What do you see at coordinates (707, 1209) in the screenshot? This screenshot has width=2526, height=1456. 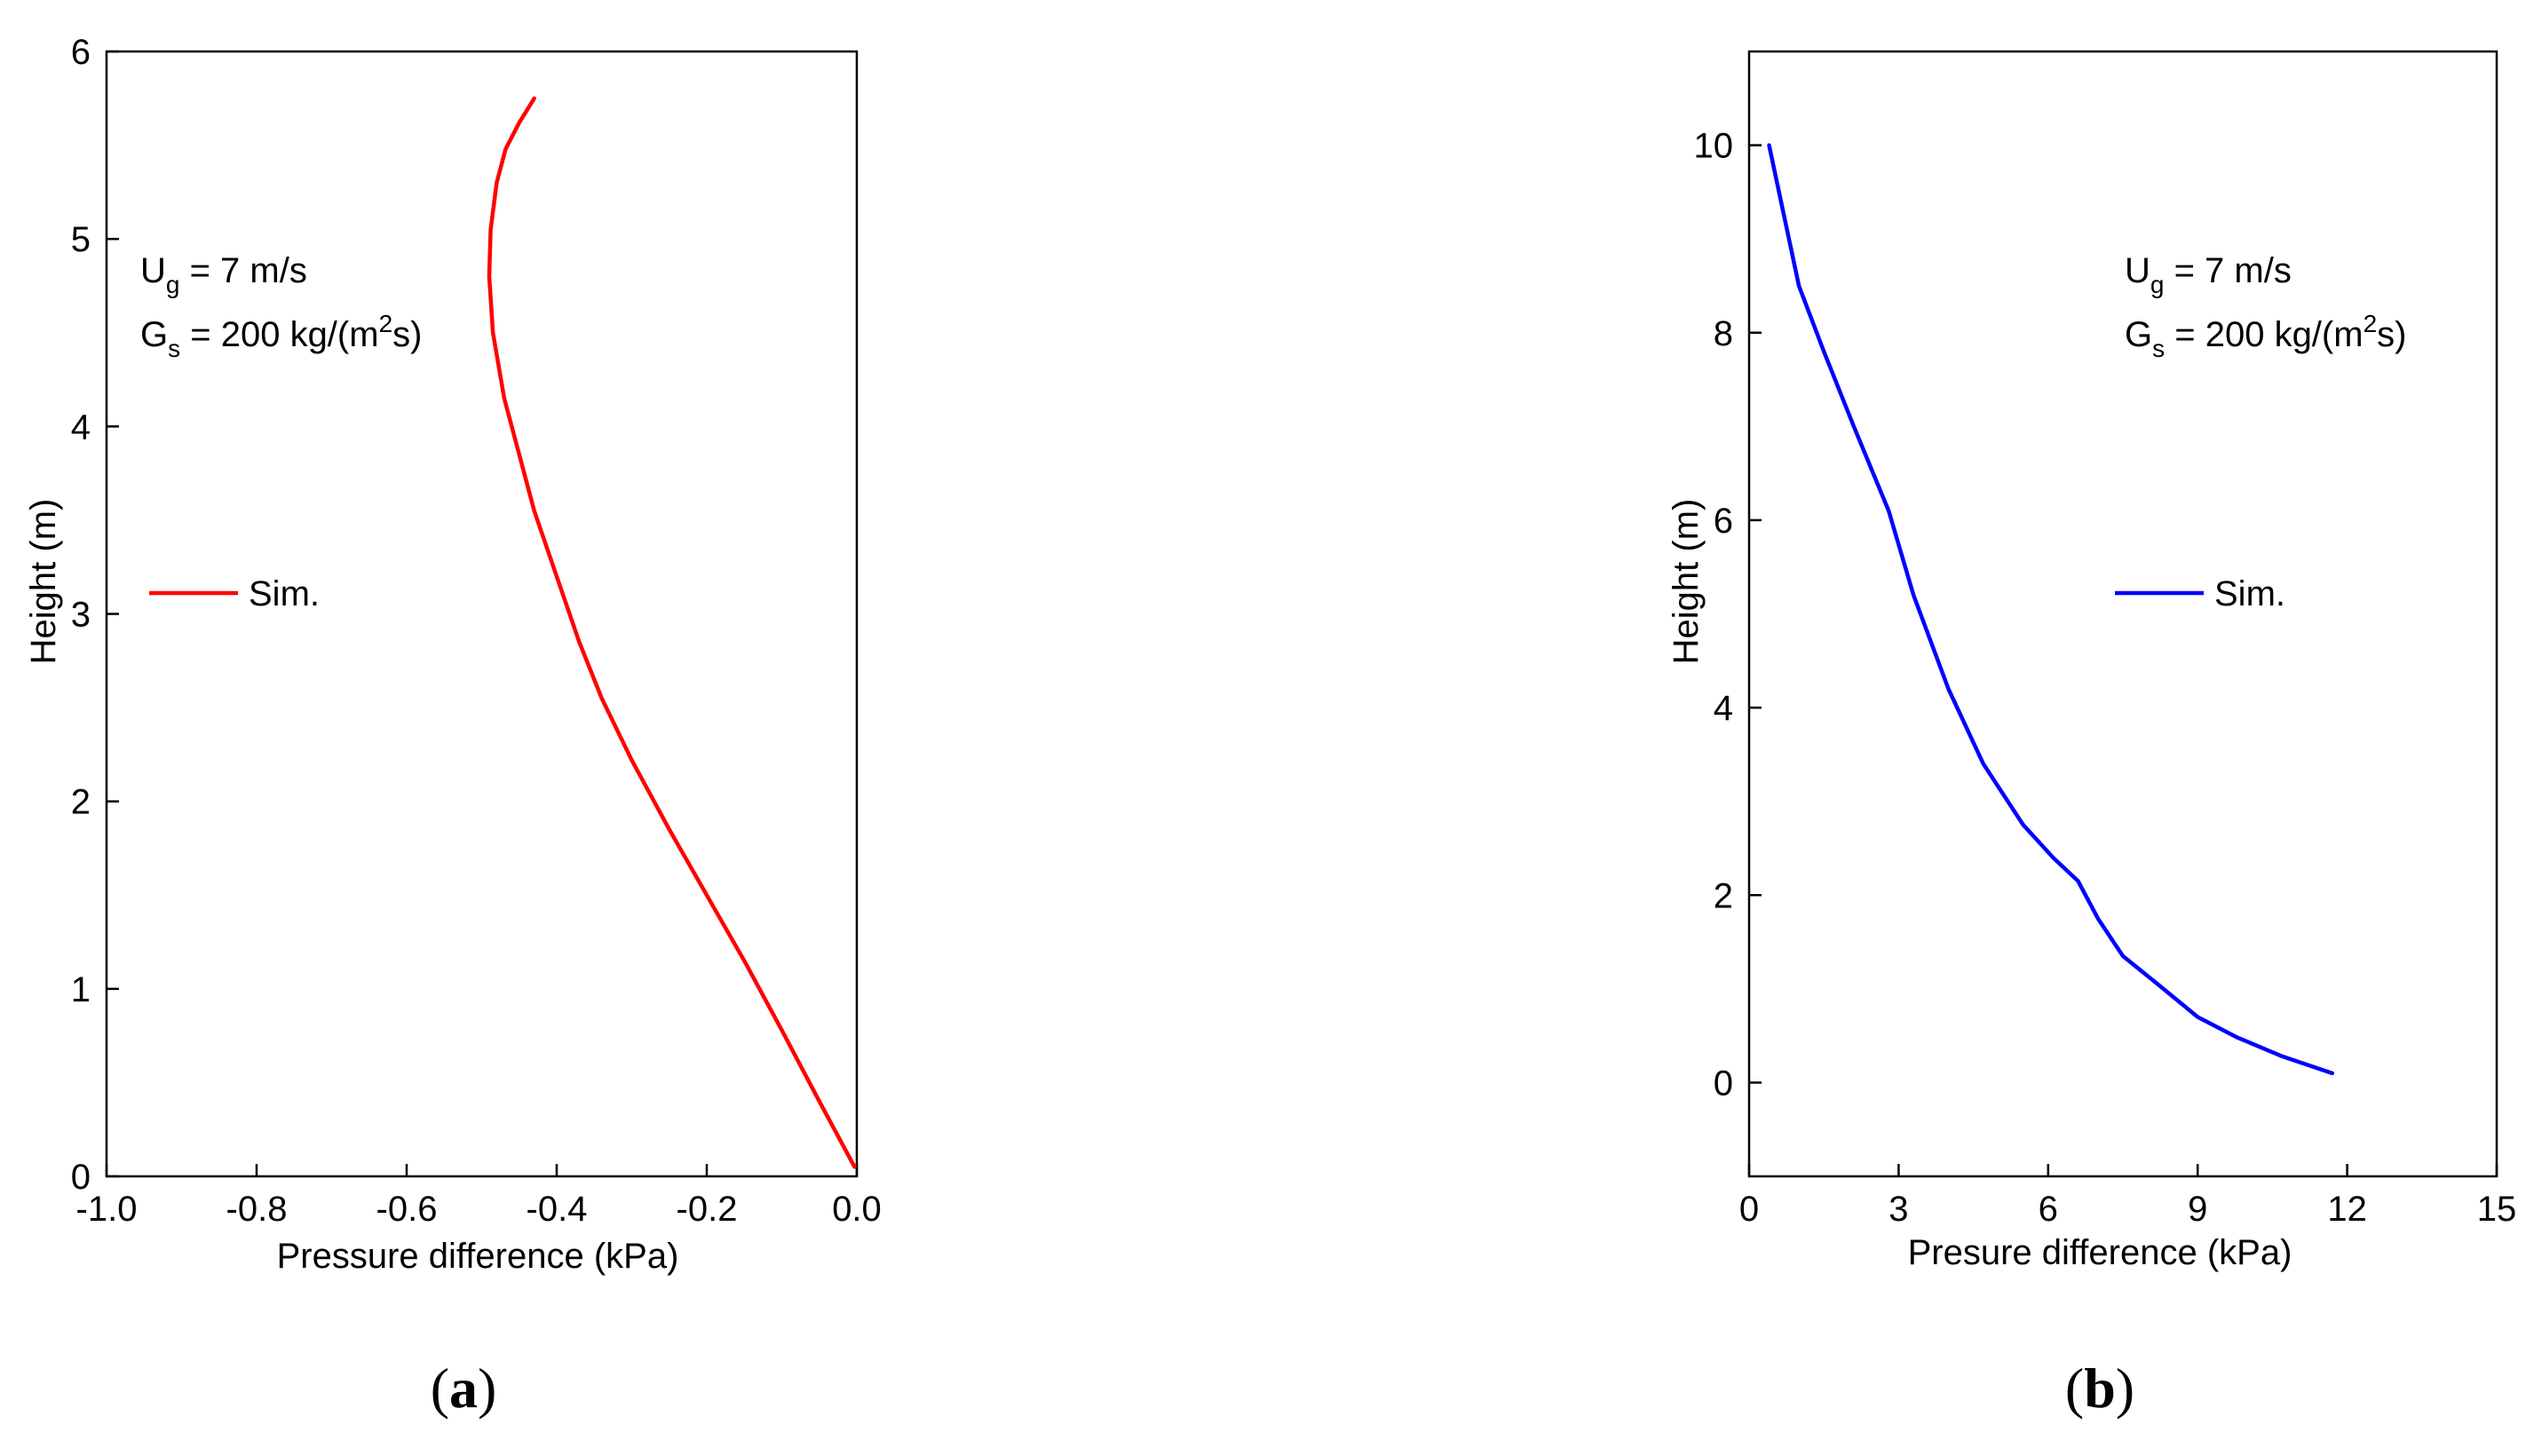 I see `x-tick-label-a: -0.2` at bounding box center [707, 1209].